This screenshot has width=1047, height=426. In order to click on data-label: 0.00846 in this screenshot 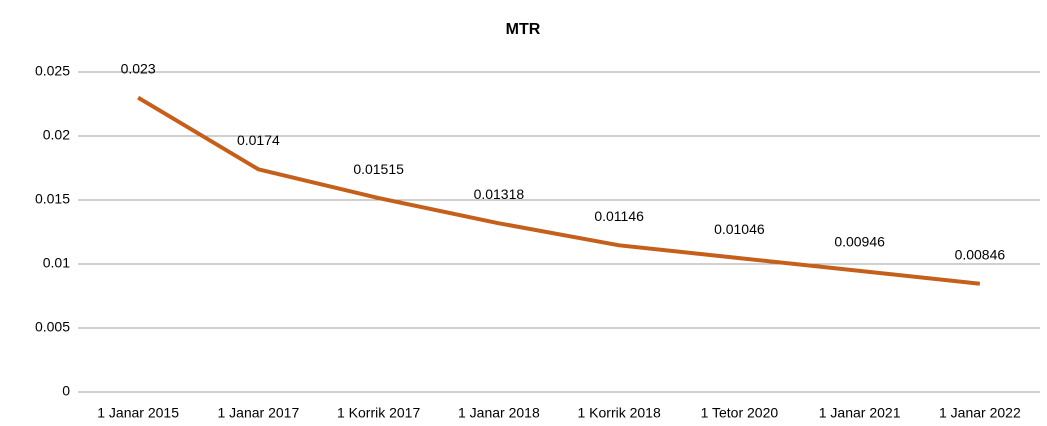, I will do `click(980, 254)`.